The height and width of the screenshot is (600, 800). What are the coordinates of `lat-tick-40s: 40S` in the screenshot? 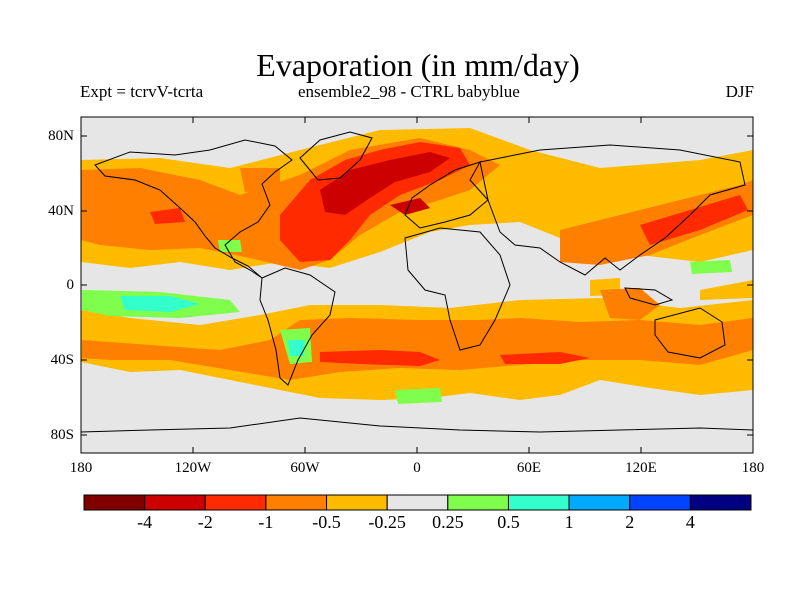 It's located at (62, 360).